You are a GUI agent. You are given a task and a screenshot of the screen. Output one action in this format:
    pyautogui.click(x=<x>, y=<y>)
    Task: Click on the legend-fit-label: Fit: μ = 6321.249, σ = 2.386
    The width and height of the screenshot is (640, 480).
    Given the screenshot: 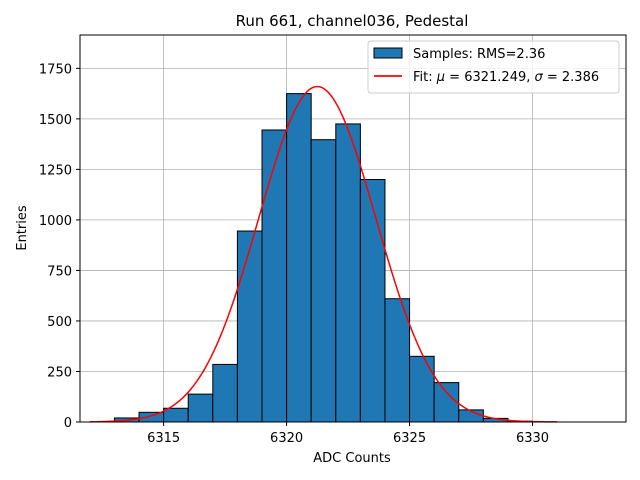 What is the action you would take?
    pyautogui.click(x=506, y=77)
    